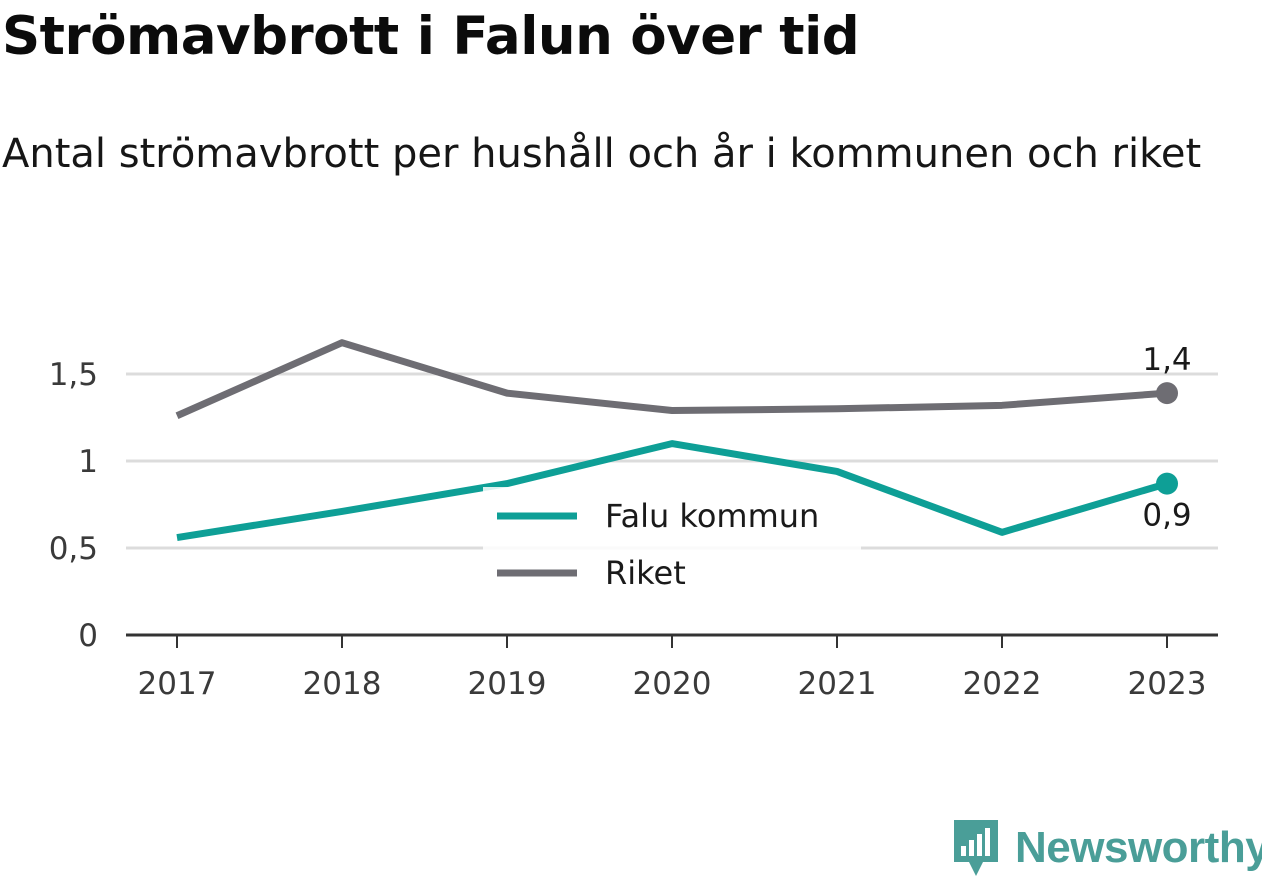  Describe the element at coordinates (1138, 847) in the screenshot. I see `brand-name: Newsworthy` at that location.